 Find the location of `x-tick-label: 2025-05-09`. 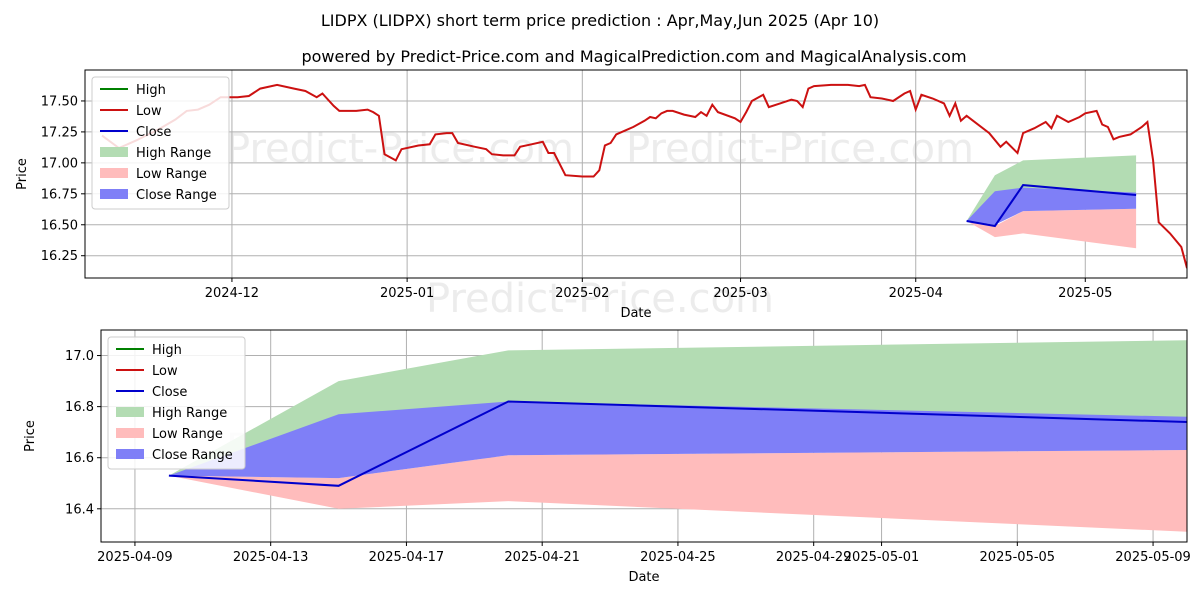

x-tick-label: 2025-05-09 is located at coordinates (1153, 557).